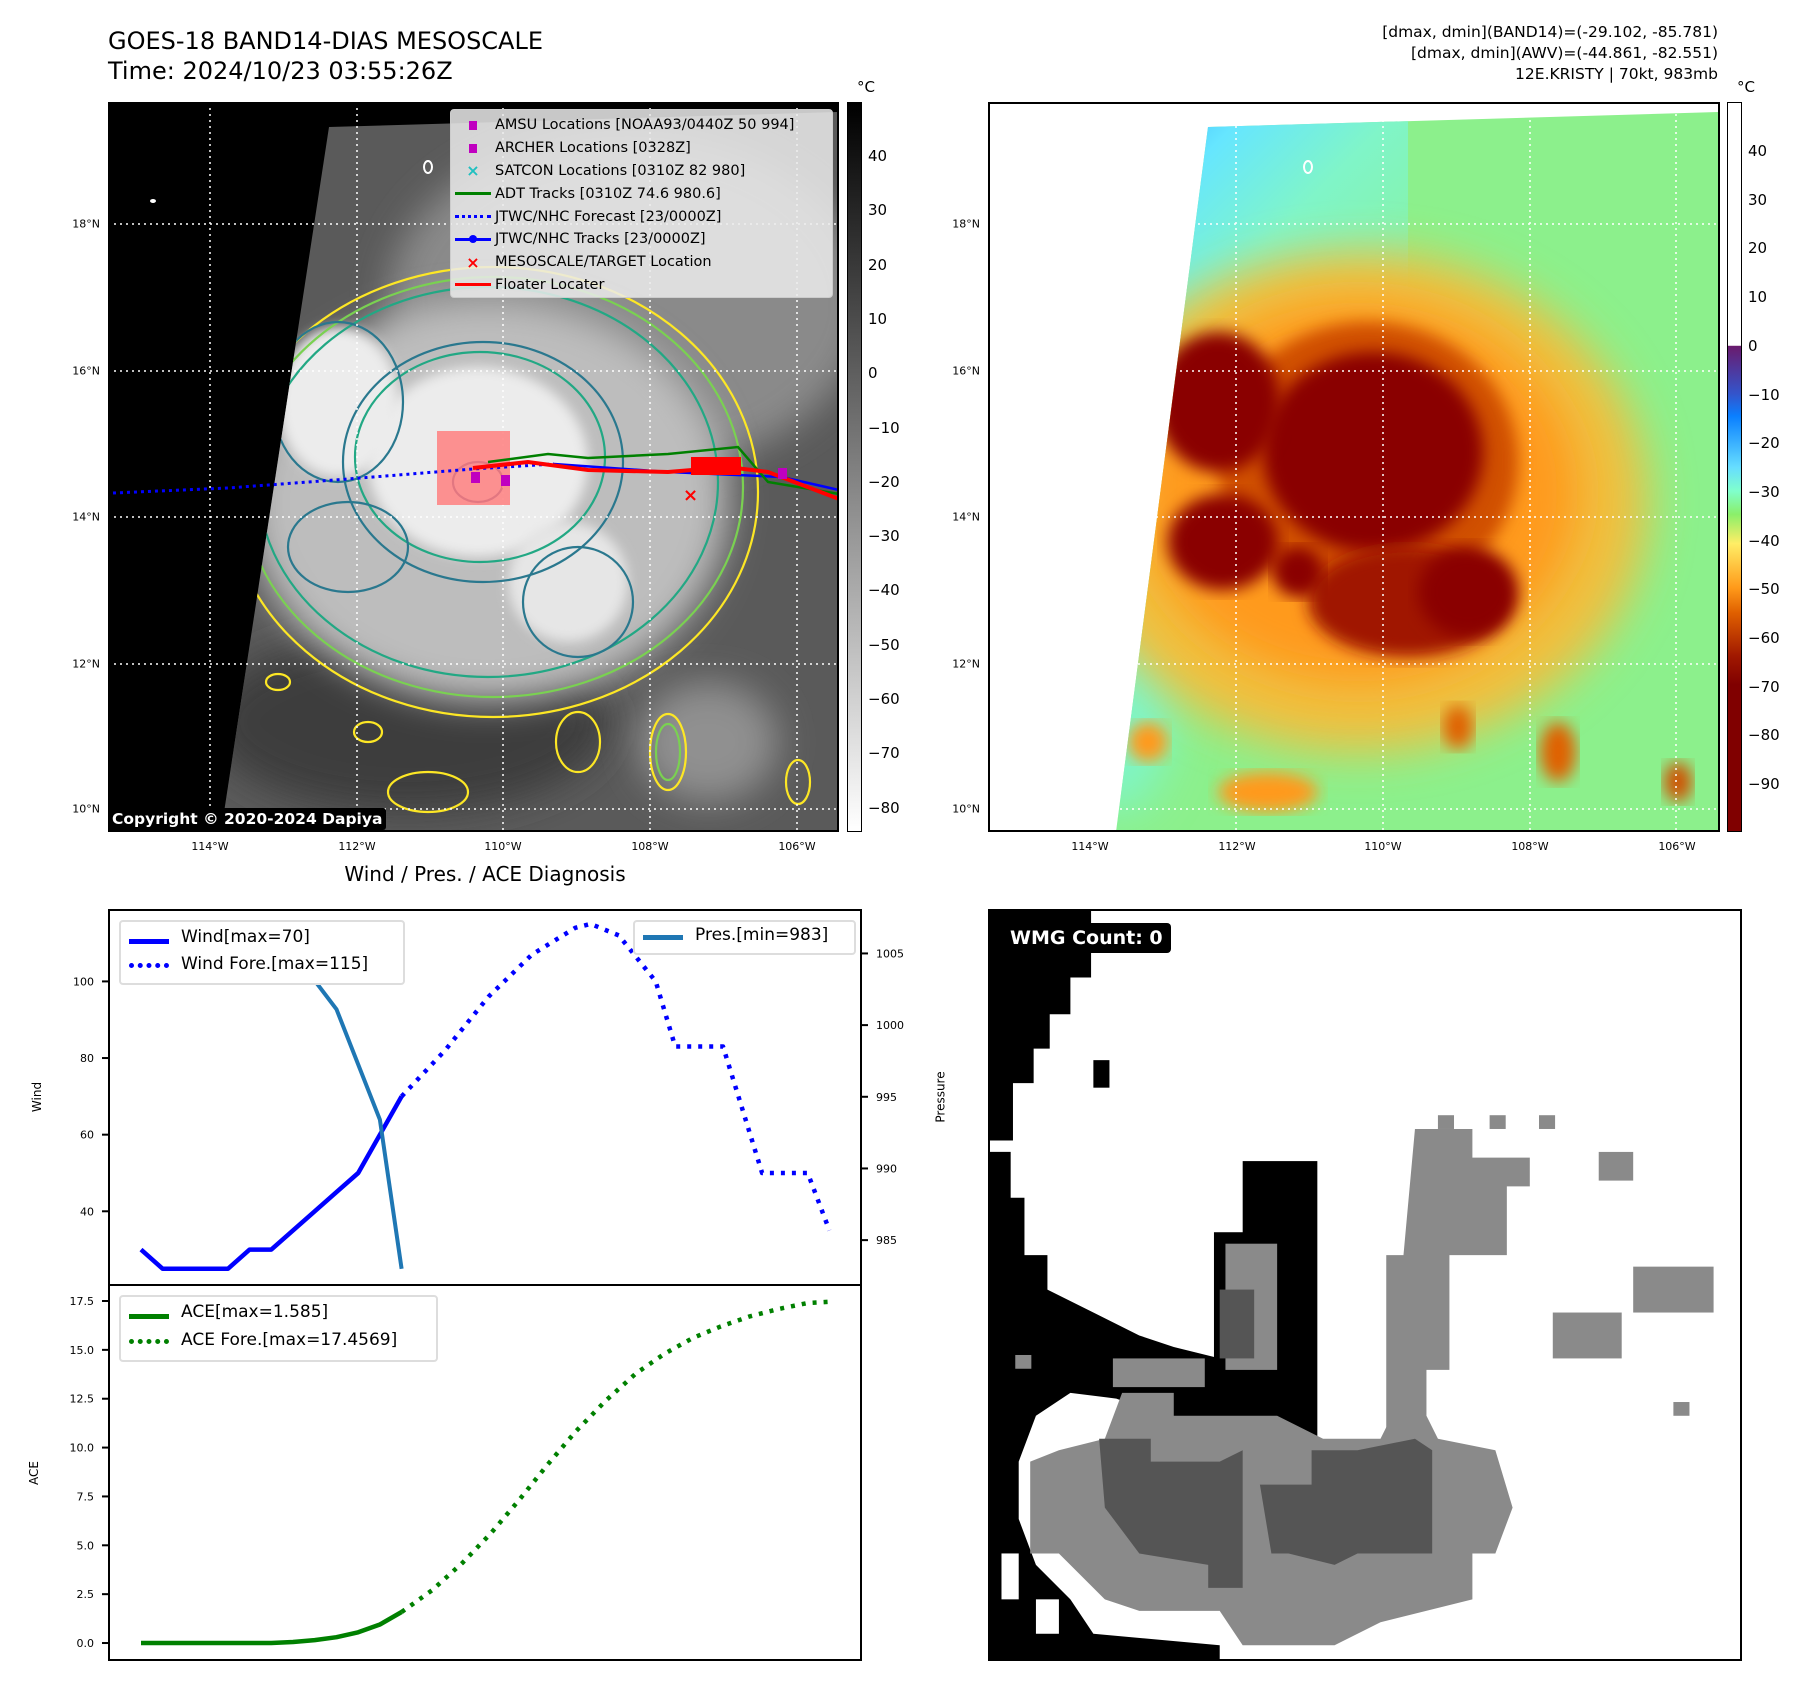  I want to click on legend-label: MESOSCALE/TARGET Location, so click(603, 262).